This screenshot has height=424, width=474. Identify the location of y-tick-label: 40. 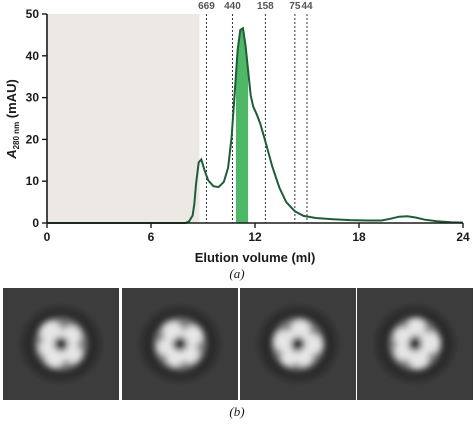
(33, 56).